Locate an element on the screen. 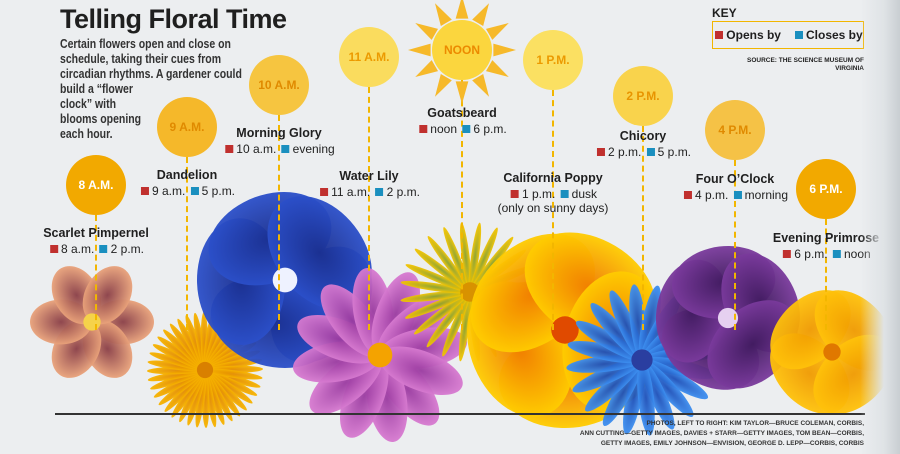 This screenshot has height=454, width=900. legend-key: Opens by Closes by is located at coordinates (788, 35).